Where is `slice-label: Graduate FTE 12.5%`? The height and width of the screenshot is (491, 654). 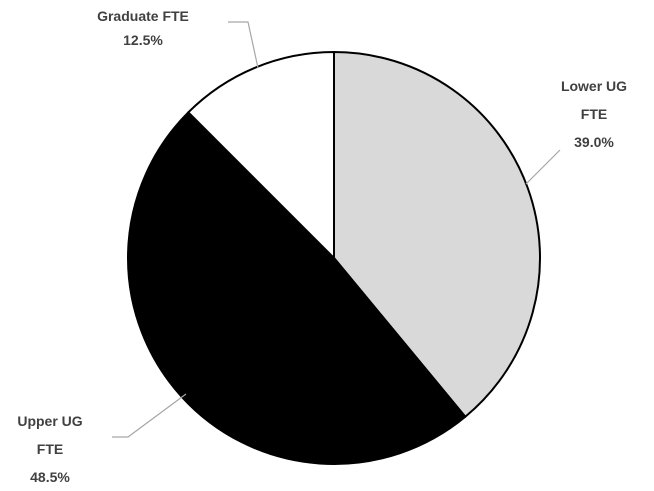 slice-label: Graduate FTE 12.5% is located at coordinates (143, 28).